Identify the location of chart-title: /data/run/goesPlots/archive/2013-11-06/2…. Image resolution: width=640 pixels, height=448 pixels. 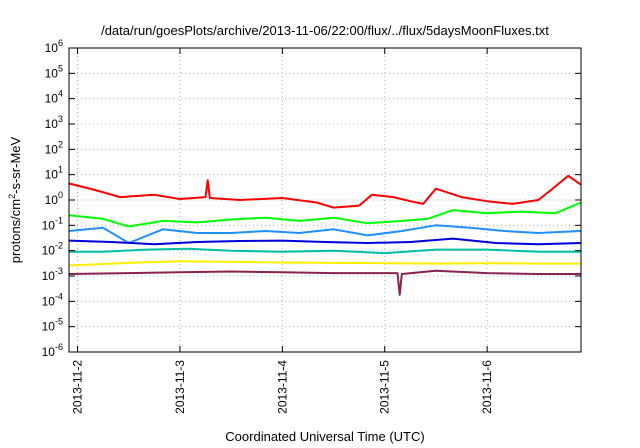
(325, 30).